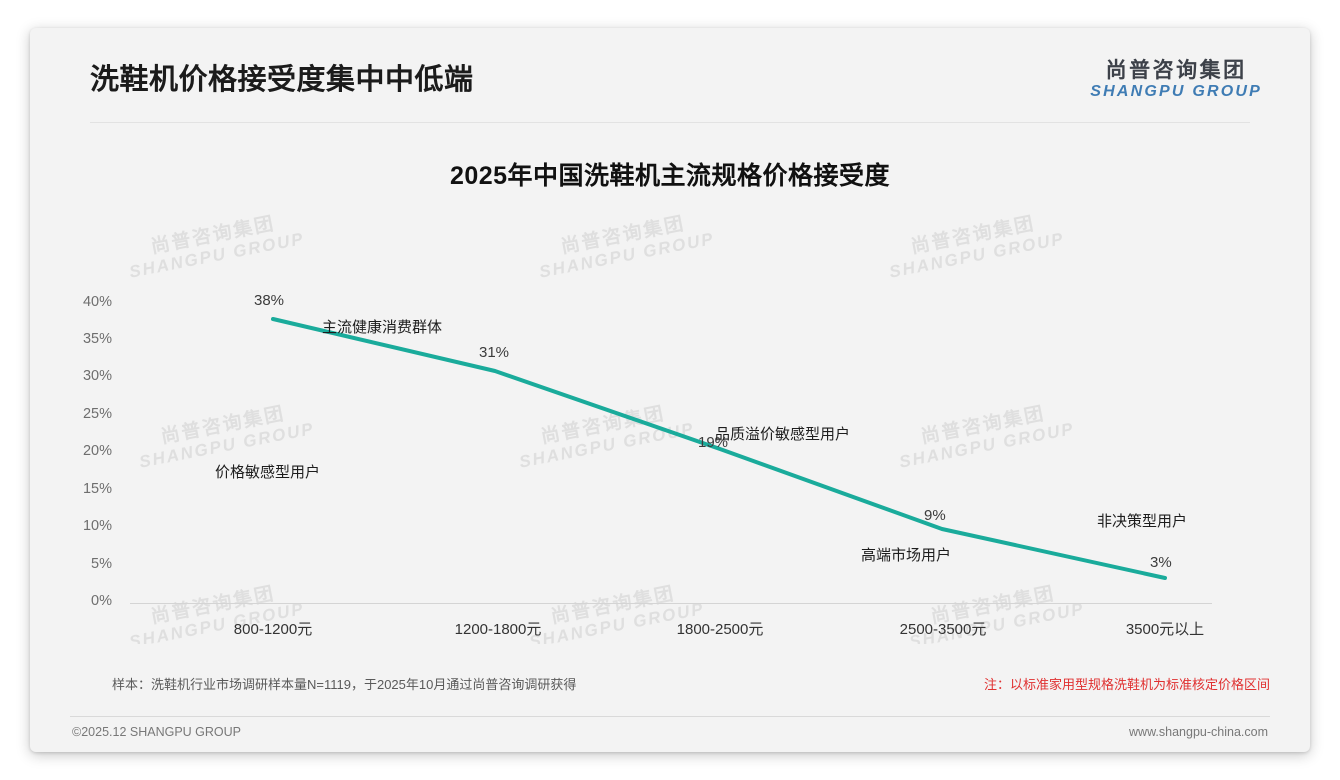 The height and width of the screenshot is (780, 1340). What do you see at coordinates (97, 526) in the screenshot?
I see `y-tick-label: 10%` at bounding box center [97, 526].